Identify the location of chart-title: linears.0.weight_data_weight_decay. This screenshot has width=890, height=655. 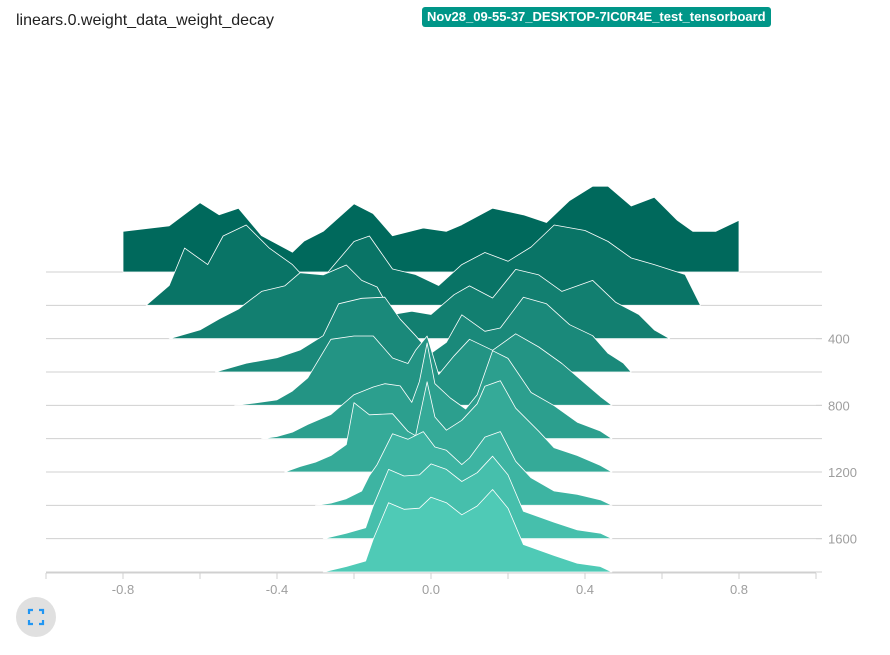
(145, 20).